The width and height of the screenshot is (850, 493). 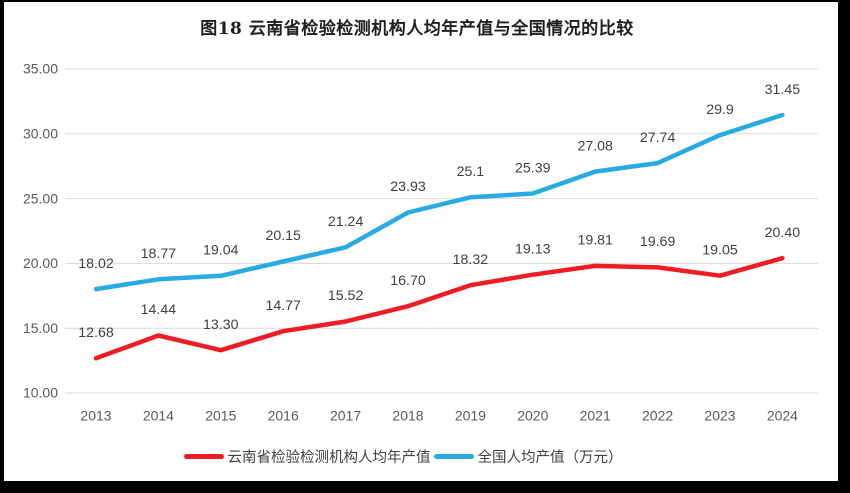 What do you see at coordinates (40, 134) in the screenshot?
I see `y-axis-tick-label: 30.00` at bounding box center [40, 134].